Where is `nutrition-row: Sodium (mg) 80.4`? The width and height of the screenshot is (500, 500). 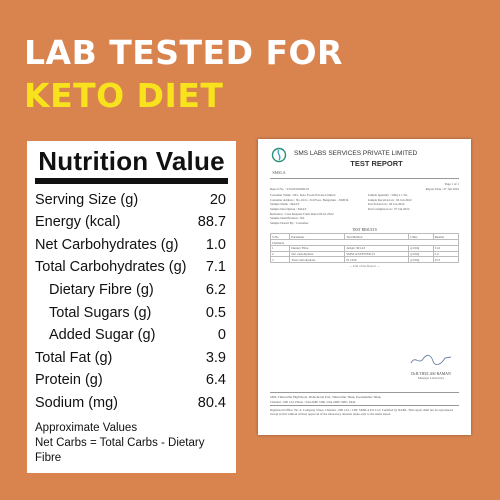 nutrition-row: Sodium (mg) 80.4 is located at coordinates (131, 403).